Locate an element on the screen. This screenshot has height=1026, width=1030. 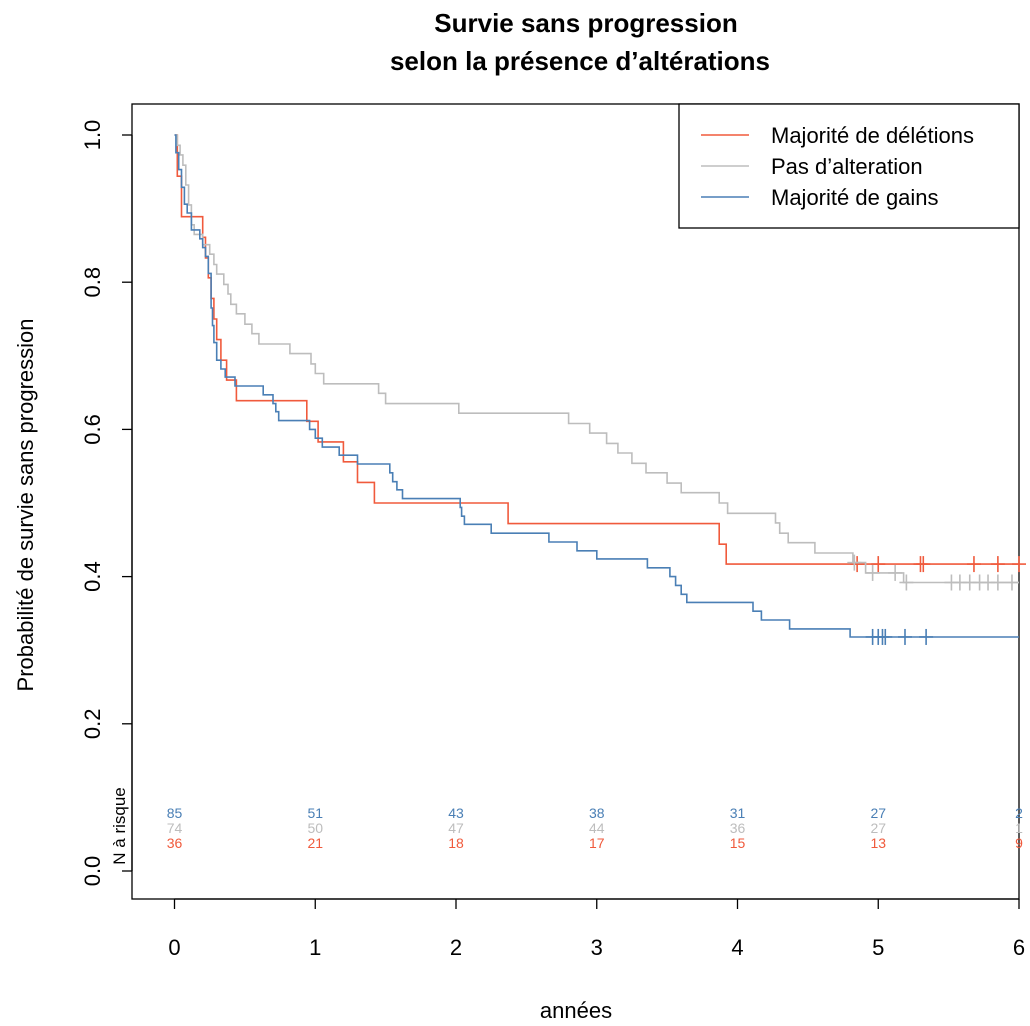
x-axis-label: années is located at coordinates (576, 1009).